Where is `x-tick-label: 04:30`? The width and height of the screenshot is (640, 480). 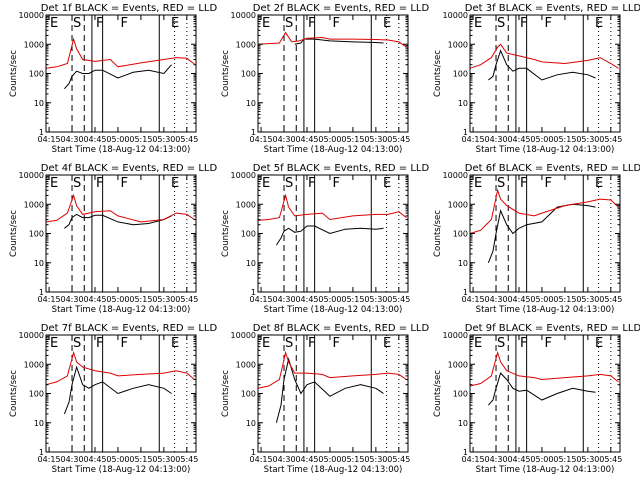
x-tick-label: 04:30 is located at coordinates (495, 459).